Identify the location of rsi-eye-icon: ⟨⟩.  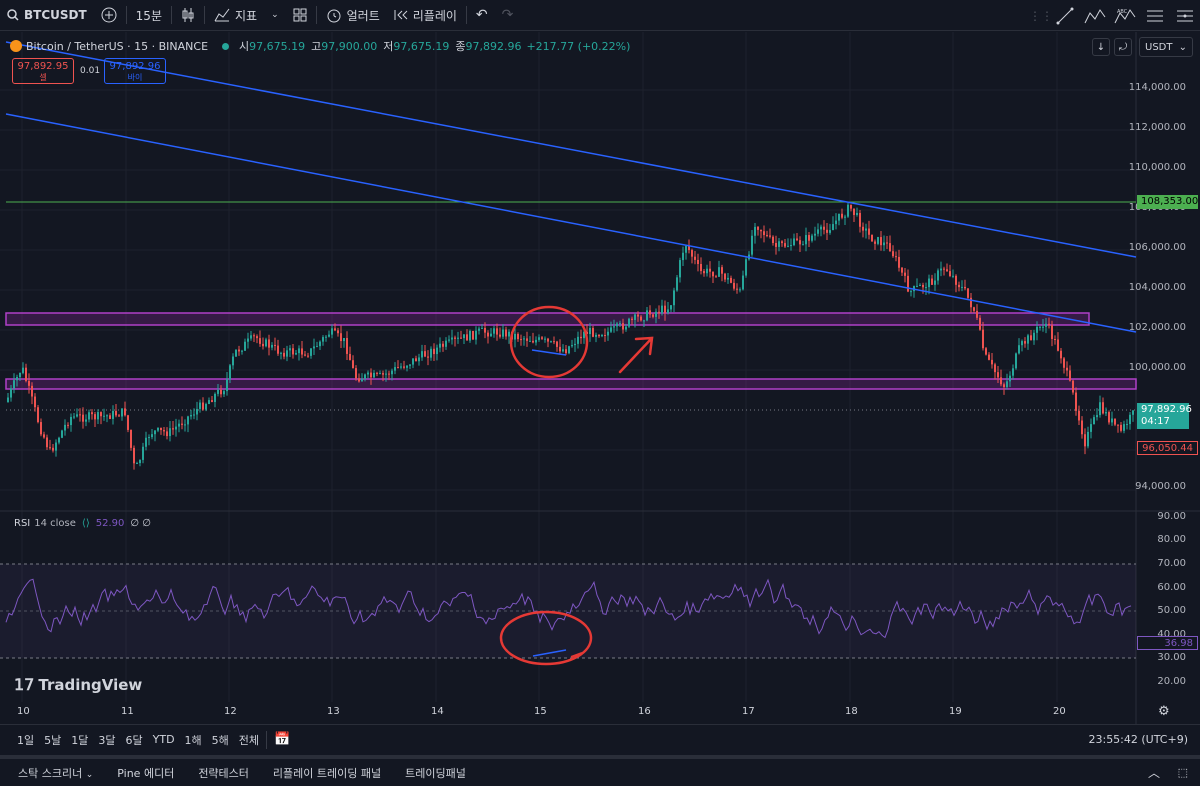
(85, 523).